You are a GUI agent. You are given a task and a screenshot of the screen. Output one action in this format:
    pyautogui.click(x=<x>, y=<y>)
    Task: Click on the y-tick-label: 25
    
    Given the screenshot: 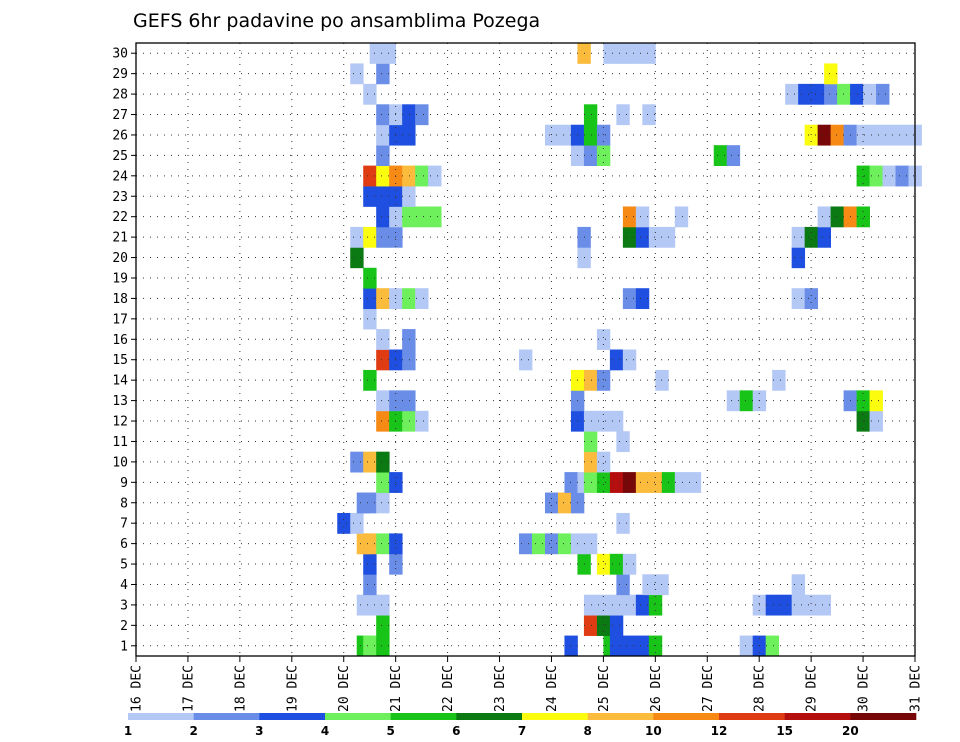 What is the action you would take?
    pyautogui.click(x=120, y=156)
    